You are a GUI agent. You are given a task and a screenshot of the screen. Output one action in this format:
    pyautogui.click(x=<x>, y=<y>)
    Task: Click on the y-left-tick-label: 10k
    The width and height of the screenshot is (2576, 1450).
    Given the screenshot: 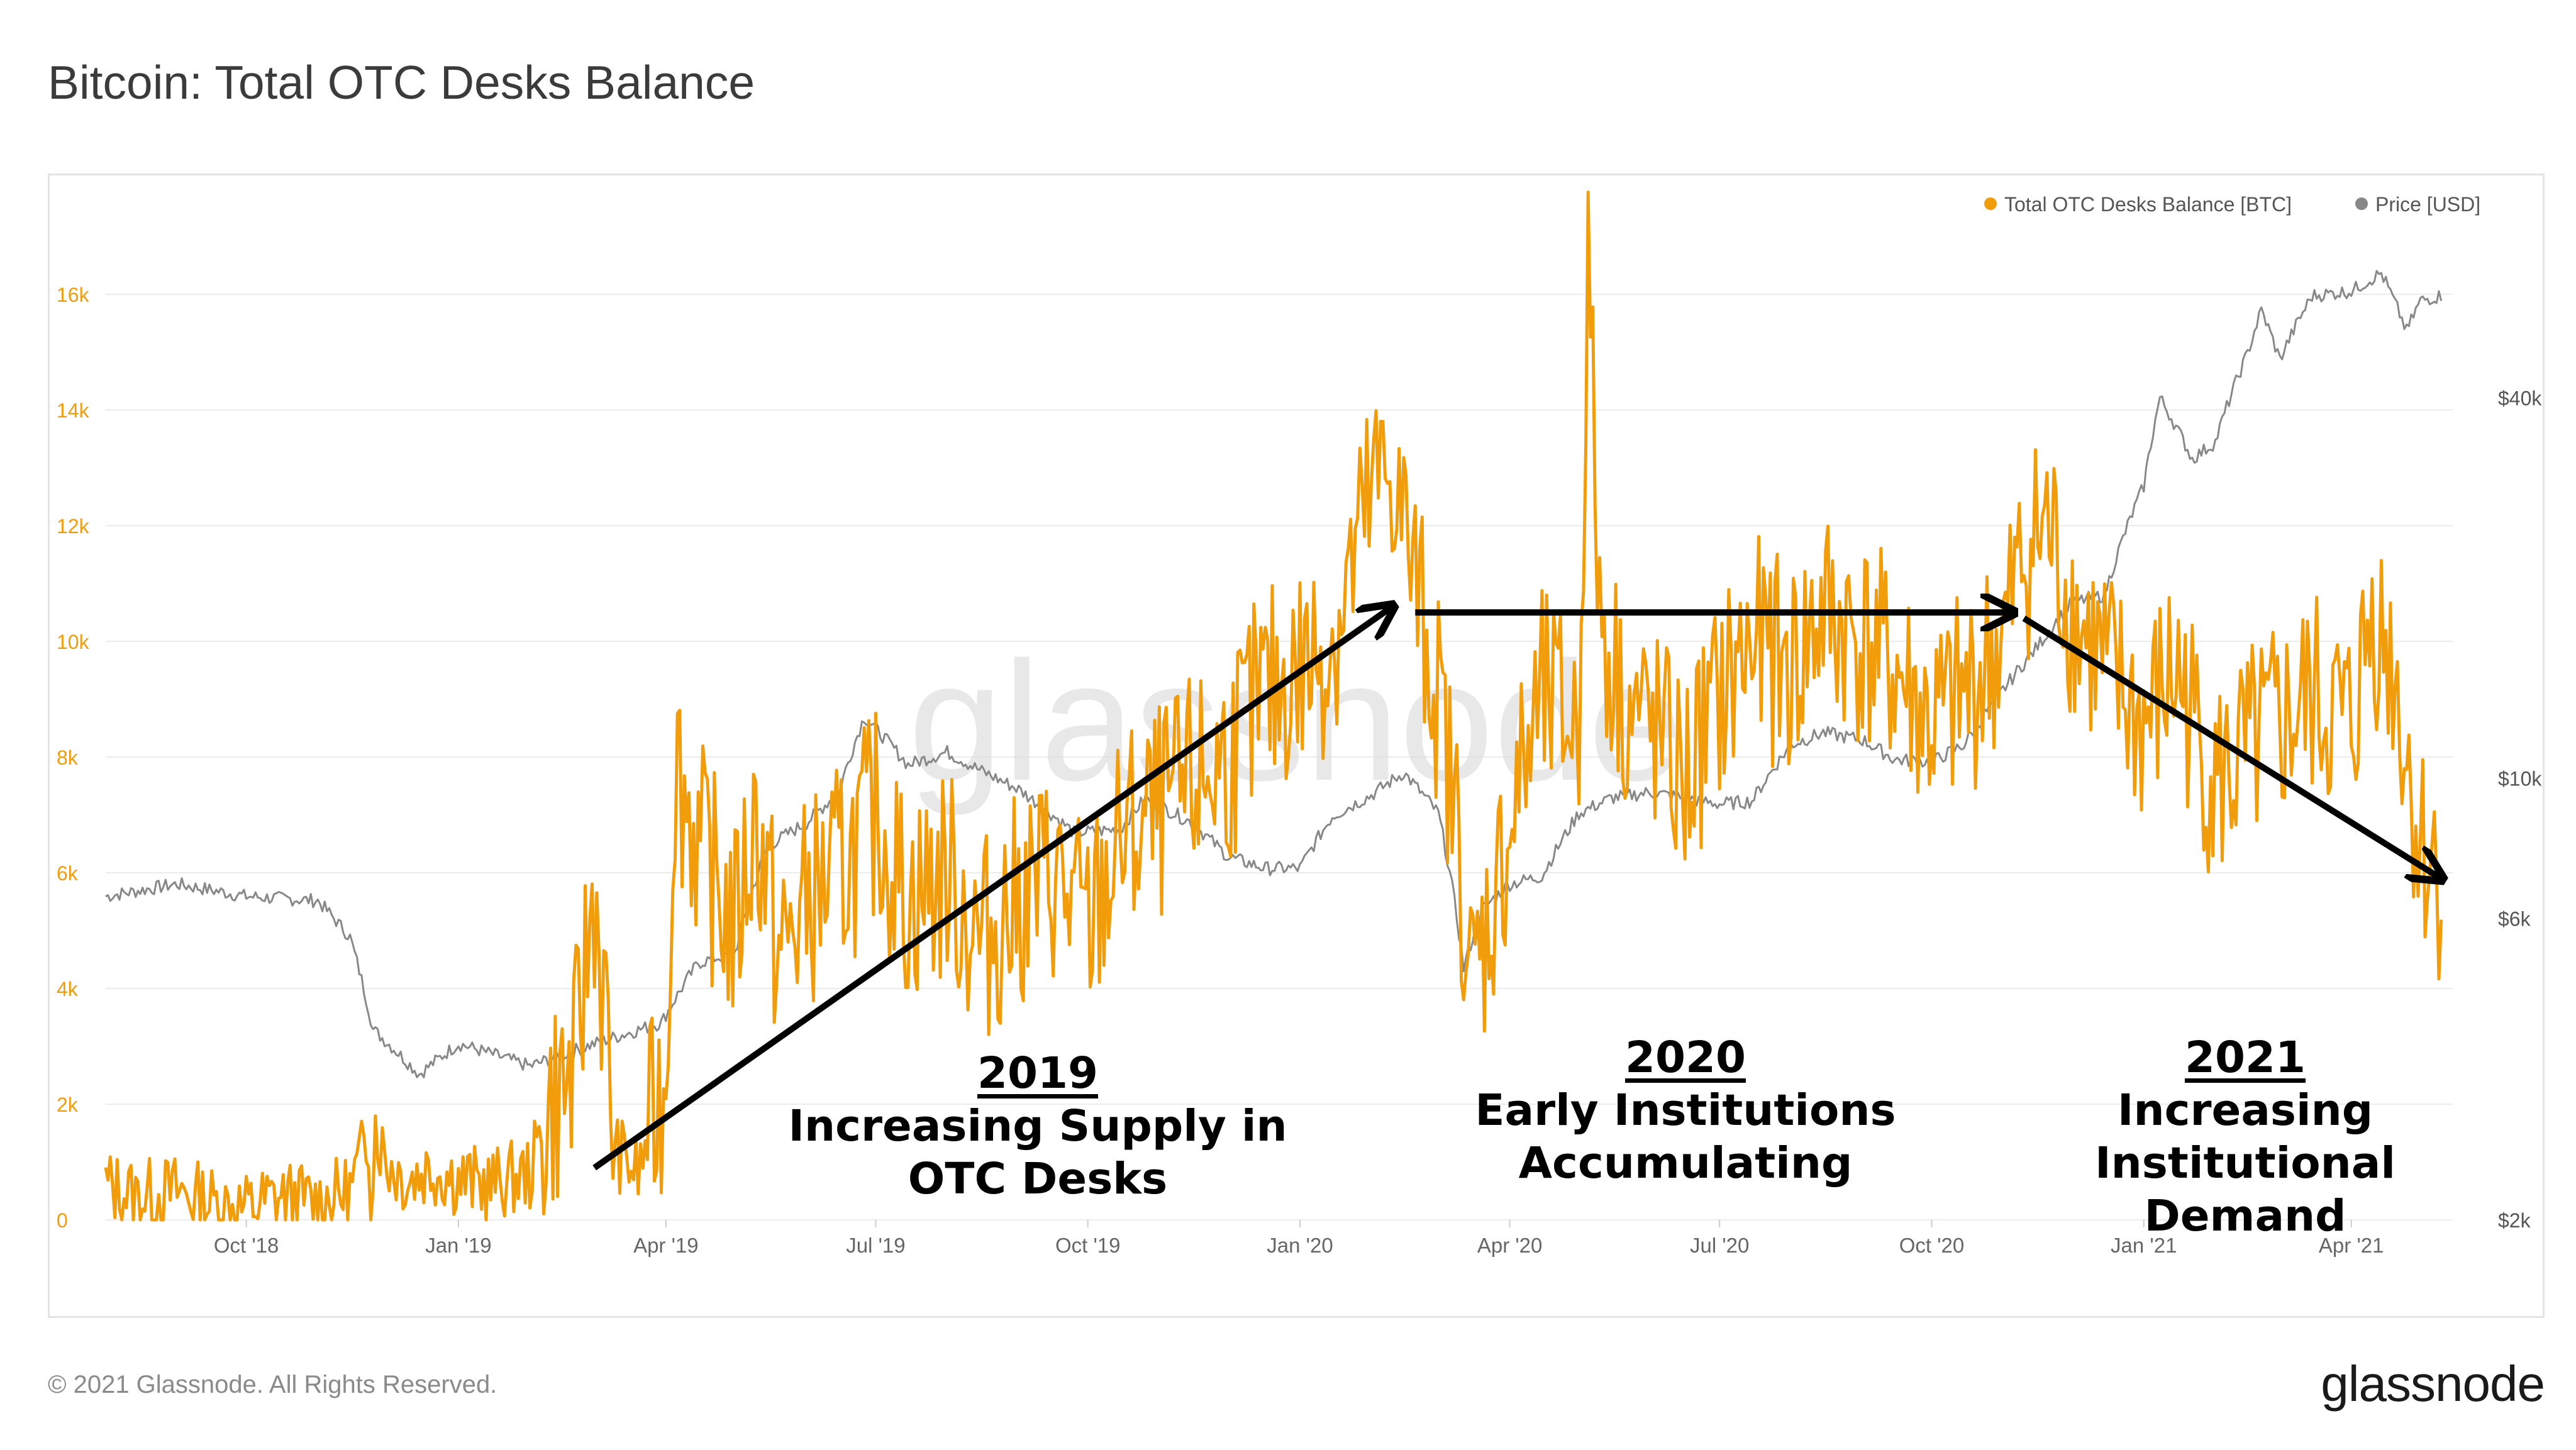 What is the action you would take?
    pyautogui.click(x=73, y=642)
    